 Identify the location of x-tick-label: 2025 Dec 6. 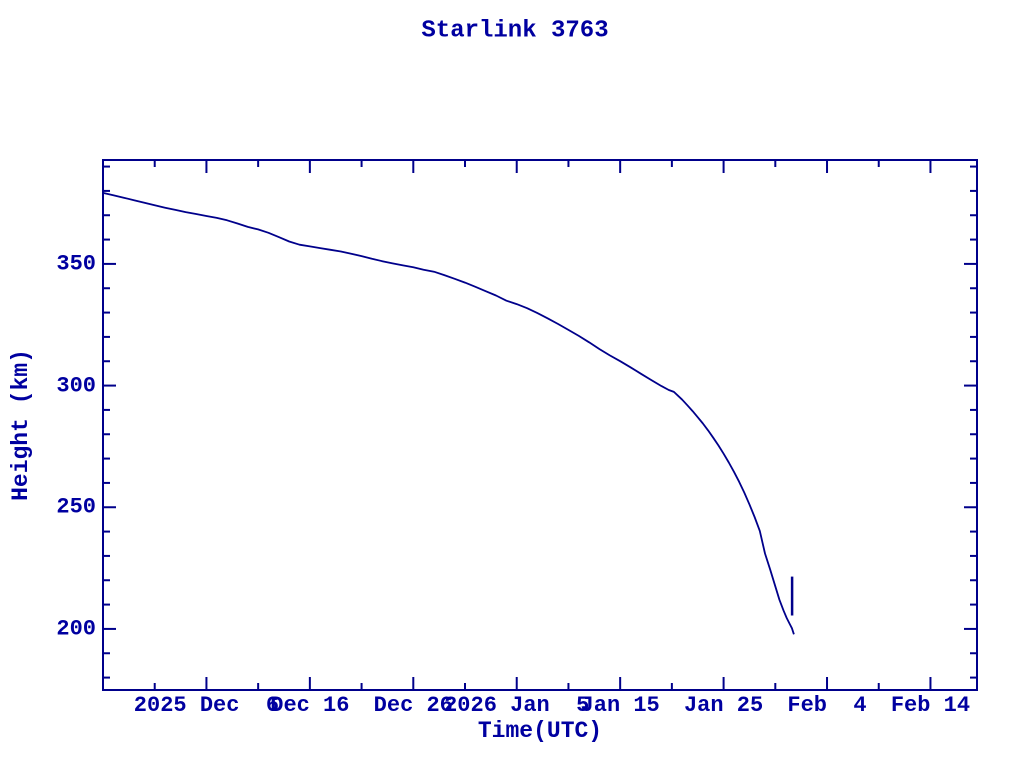
(206, 705).